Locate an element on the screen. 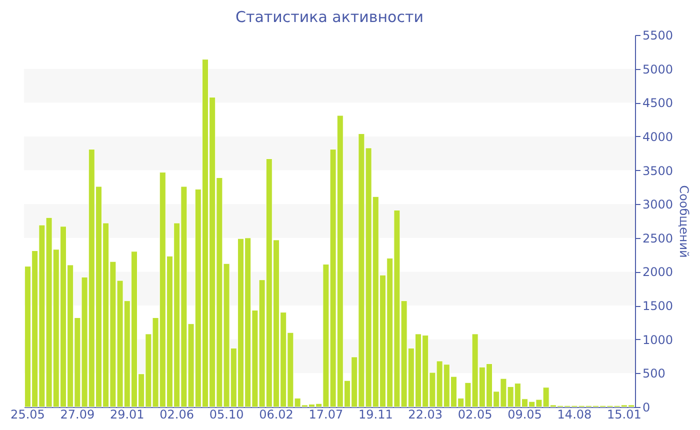  y-tick-label: 3500 is located at coordinates (658, 171).